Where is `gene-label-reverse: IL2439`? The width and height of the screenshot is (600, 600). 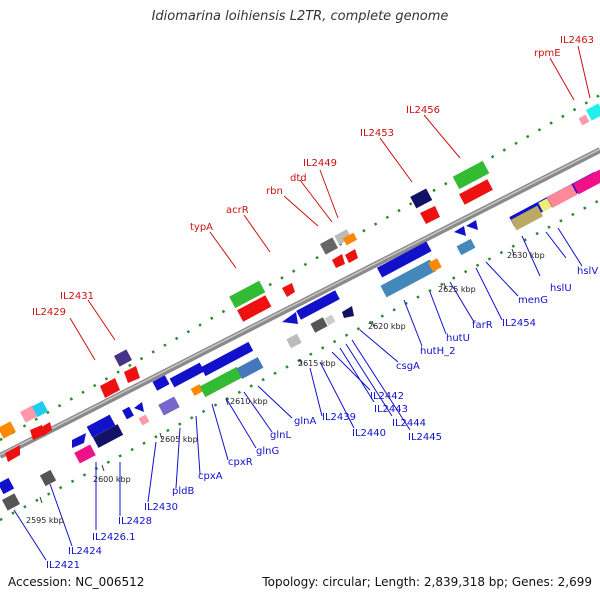 gene-label-reverse: IL2439 is located at coordinates (339, 417).